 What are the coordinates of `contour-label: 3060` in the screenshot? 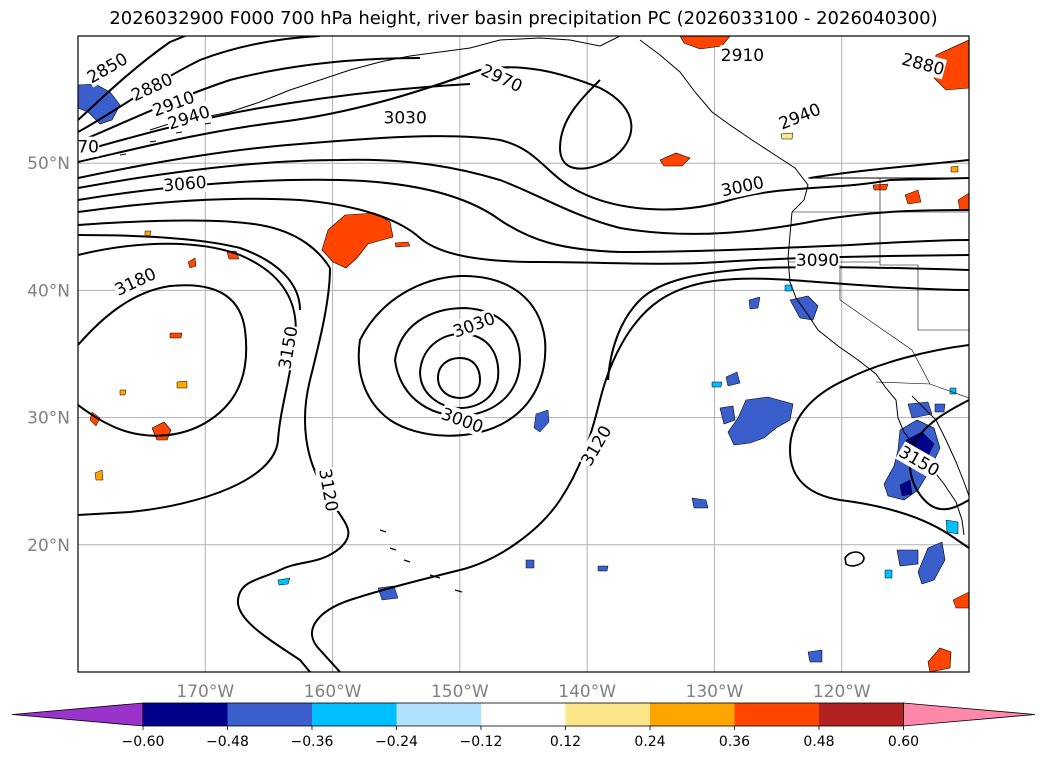 It's located at (185, 184).